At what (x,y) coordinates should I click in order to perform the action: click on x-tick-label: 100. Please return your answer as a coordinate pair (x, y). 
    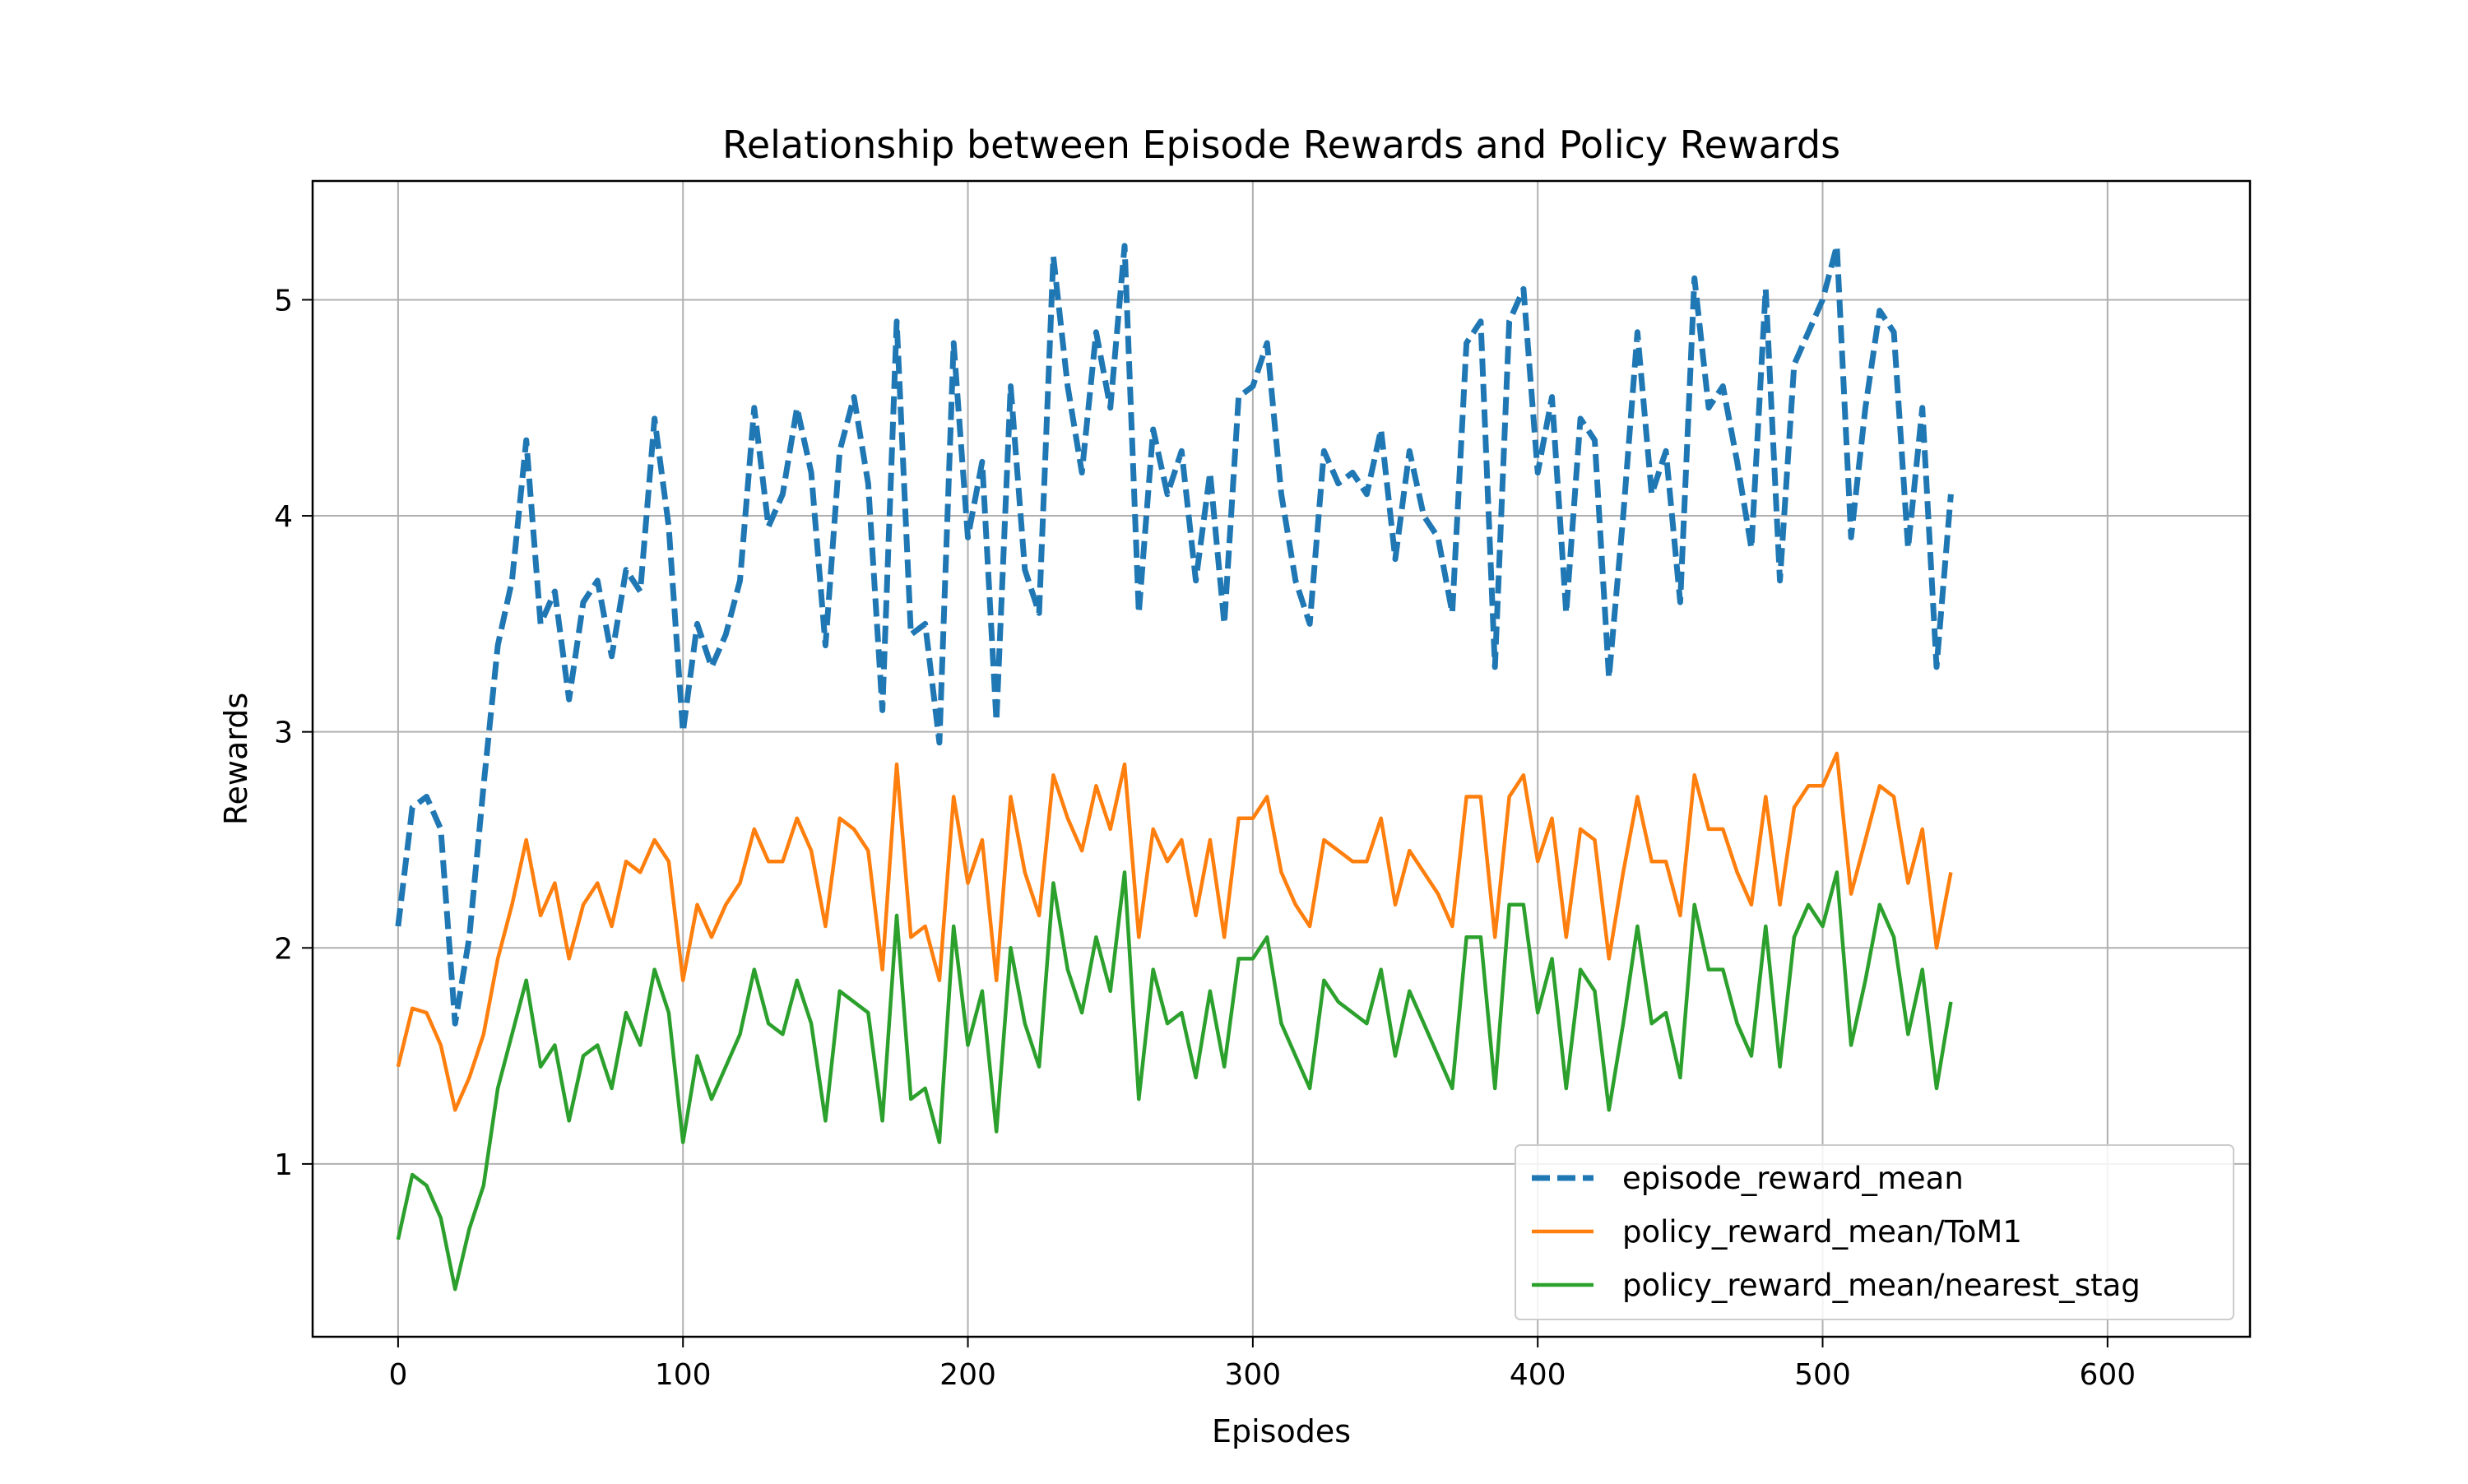
    Looking at the image, I should click on (683, 1375).